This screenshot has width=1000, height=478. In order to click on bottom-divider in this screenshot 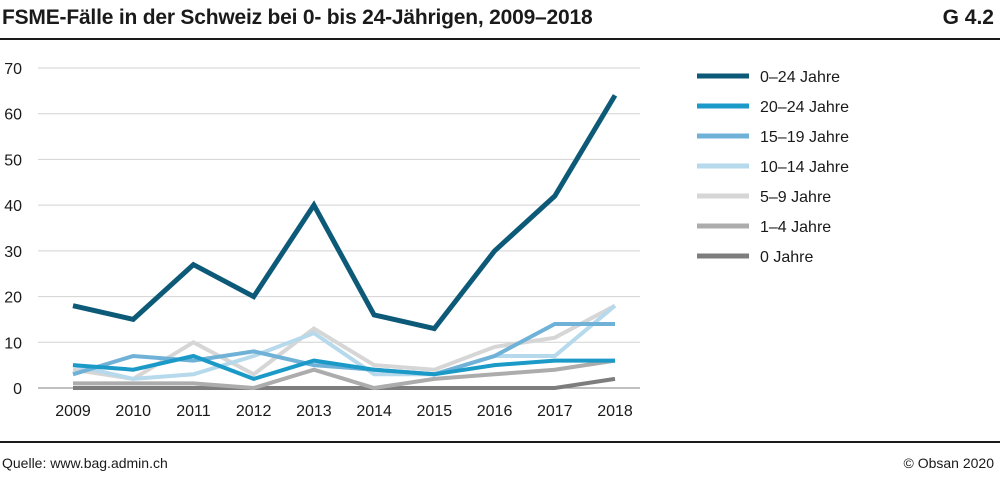, I will do `click(500, 442)`.